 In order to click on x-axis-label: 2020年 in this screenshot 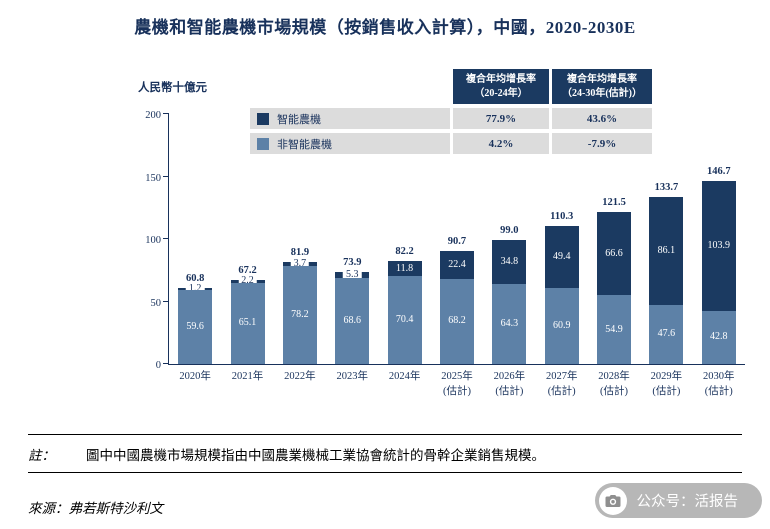, I will do `click(195, 376)`.